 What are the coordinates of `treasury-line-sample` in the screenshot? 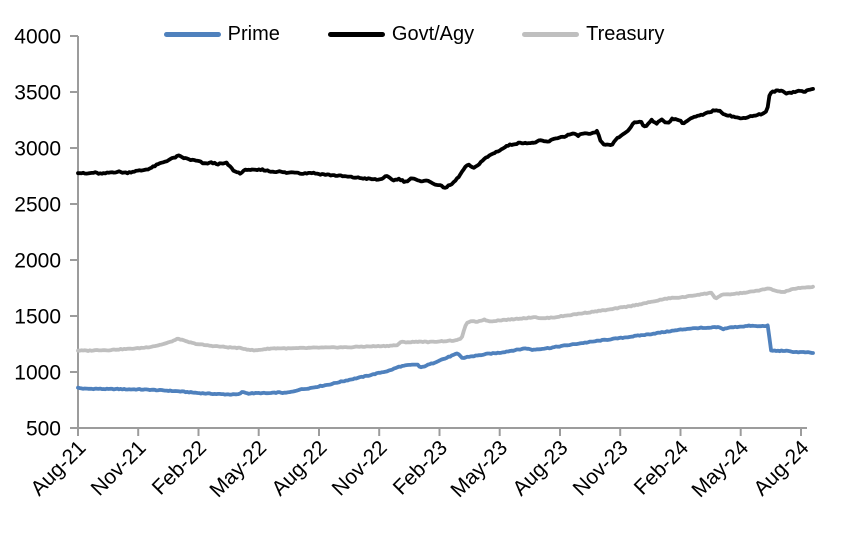 It's located at (551, 34).